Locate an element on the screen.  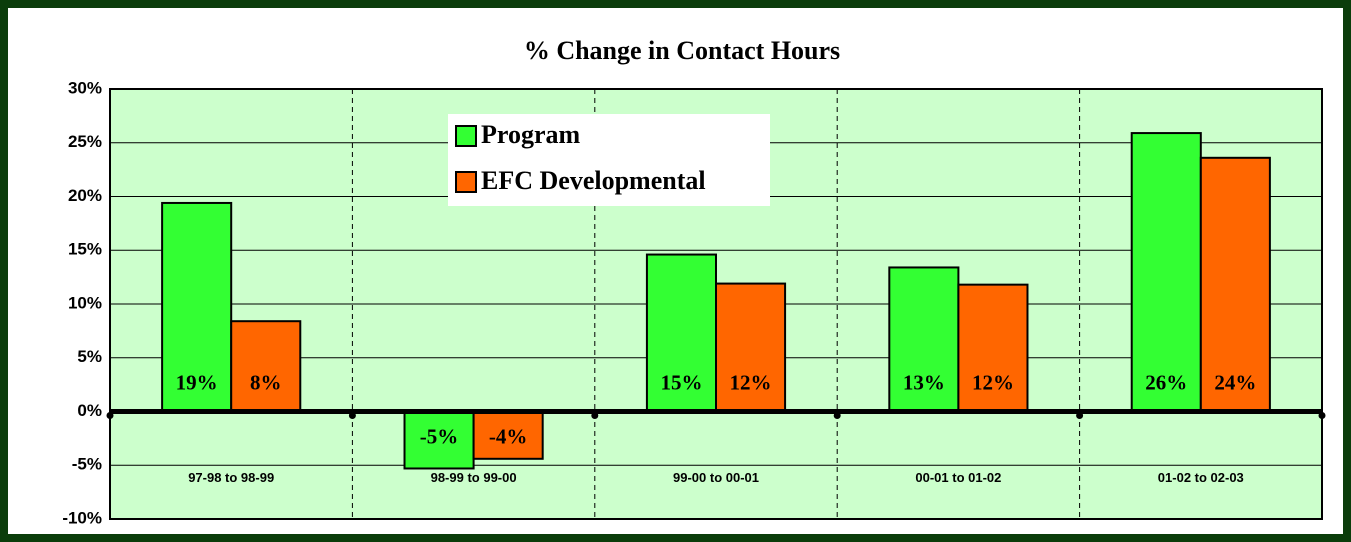
data-label: 15% is located at coordinates (681, 382).